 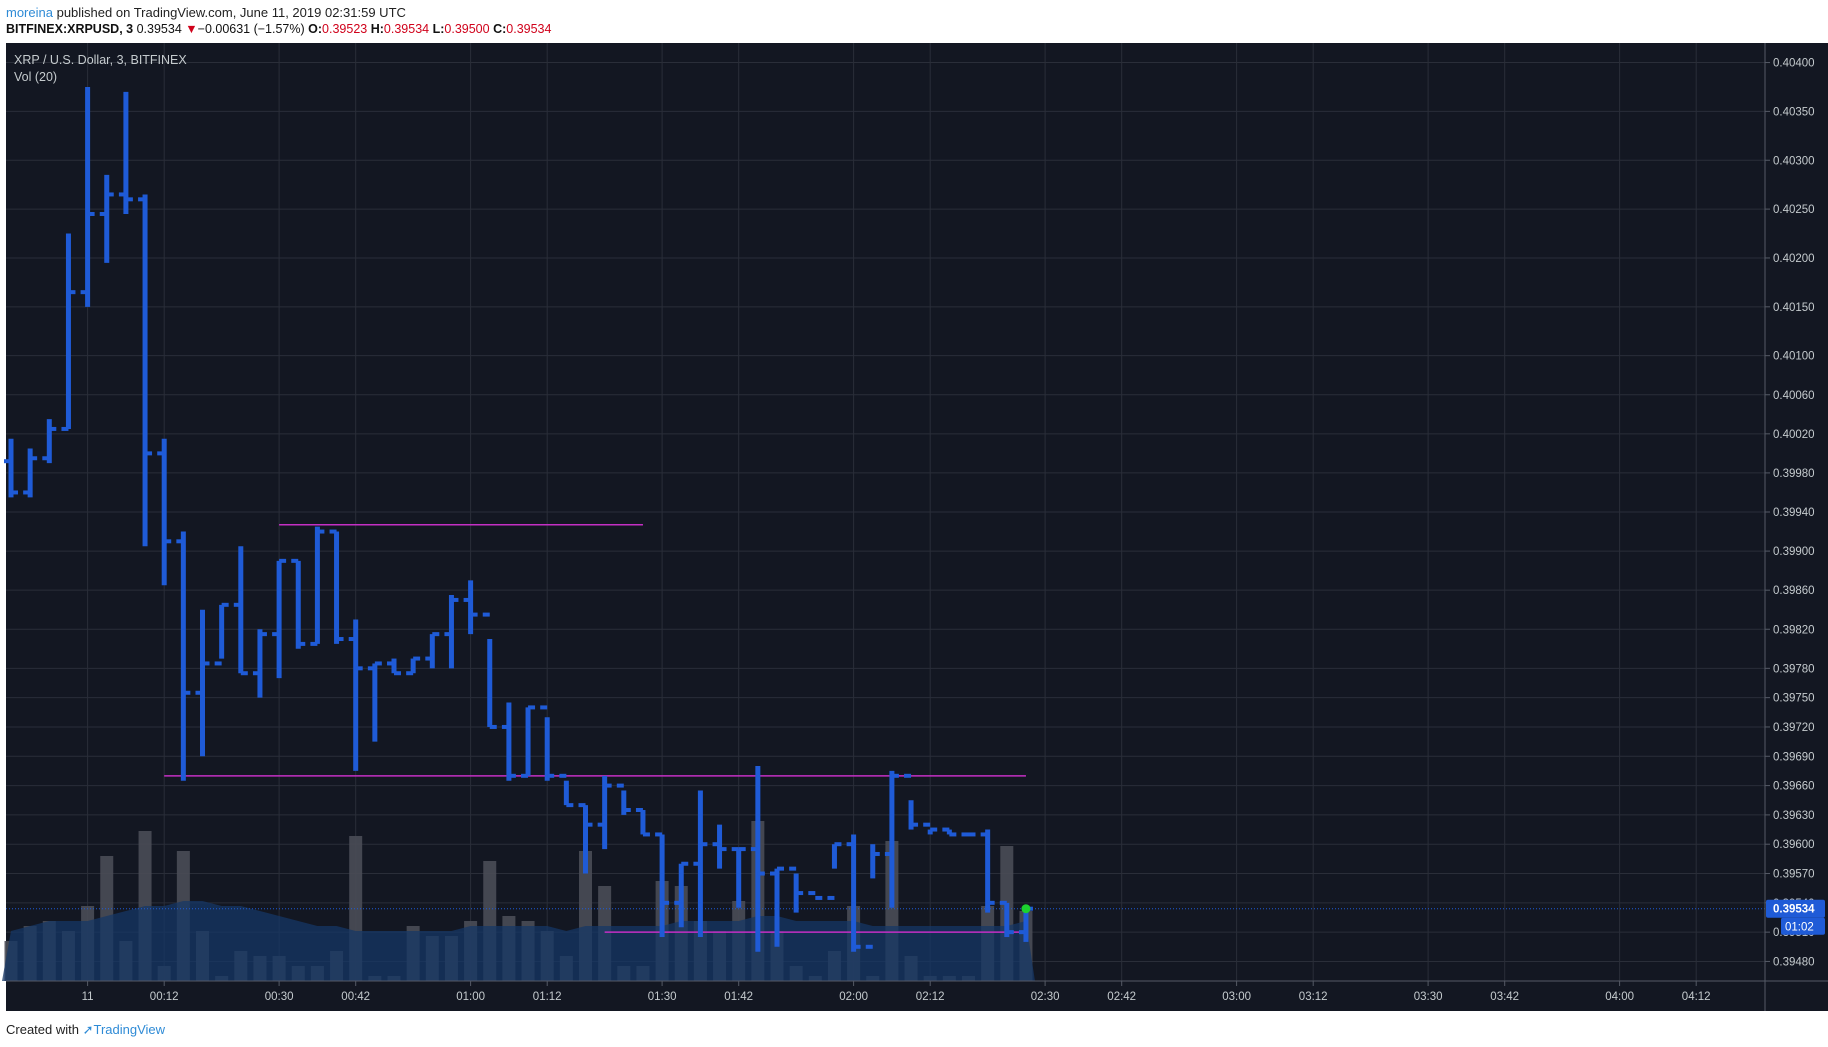 I want to click on close-value: 0.39534, so click(x=529, y=29).